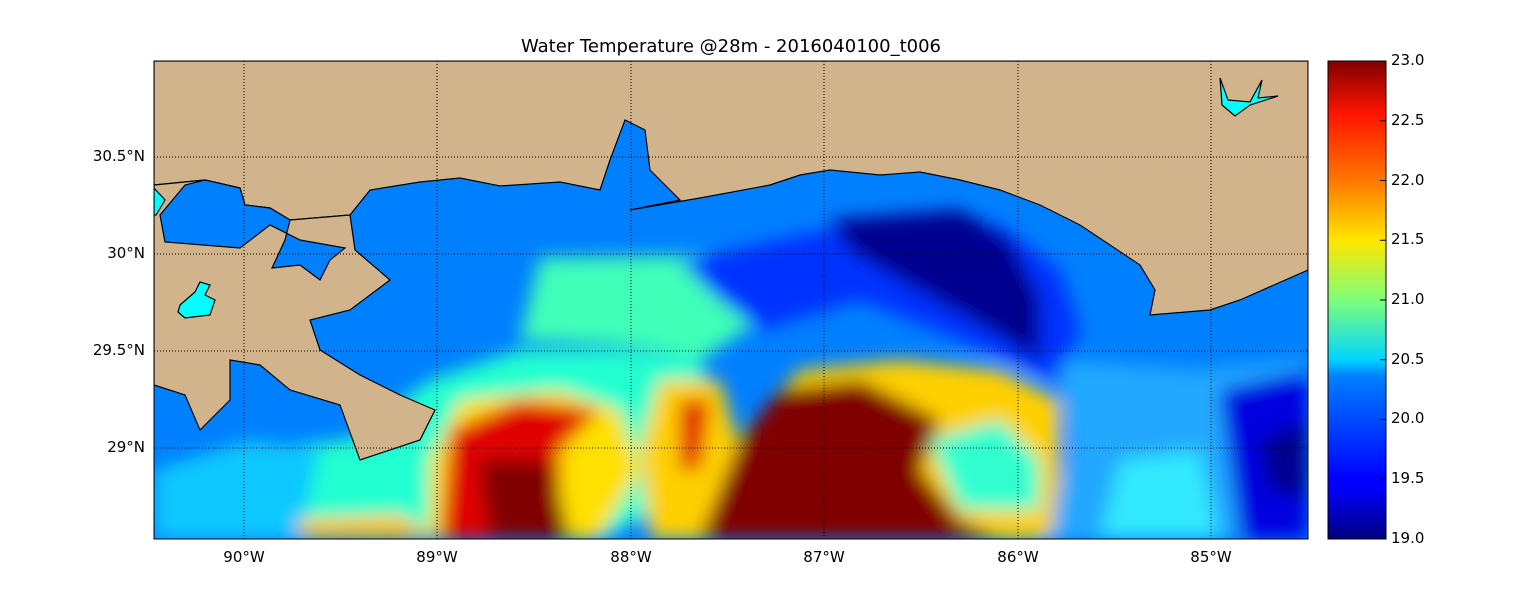 The width and height of the screenshot is (1539, 600). Describe the element at coordinates (1408, 60) in the screenshot. I see `colorbar-tick-label: 23.0` at that location.